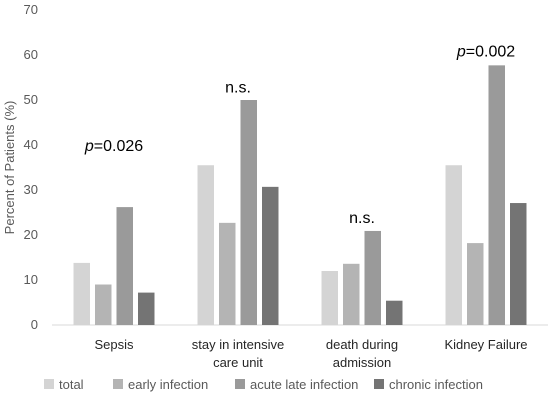 The width and height of the screenshot is (550, 401). Describe the element at coordinates (31, 189) in the screenshot. I see `y-tick-label: 30` at that location.